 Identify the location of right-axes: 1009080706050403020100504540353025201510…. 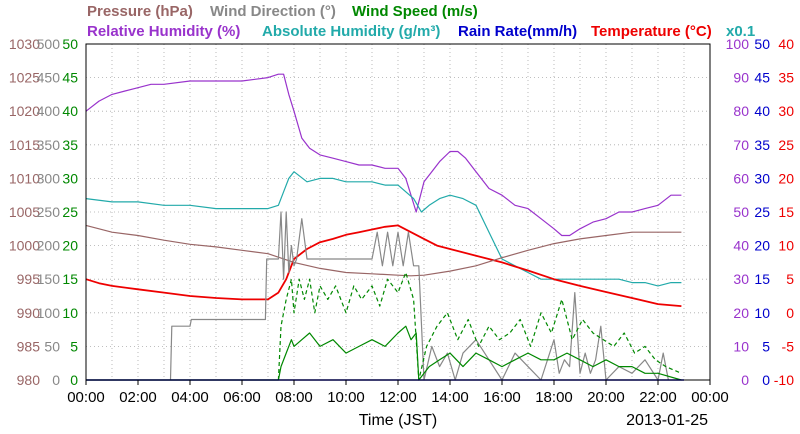
(760, 212).